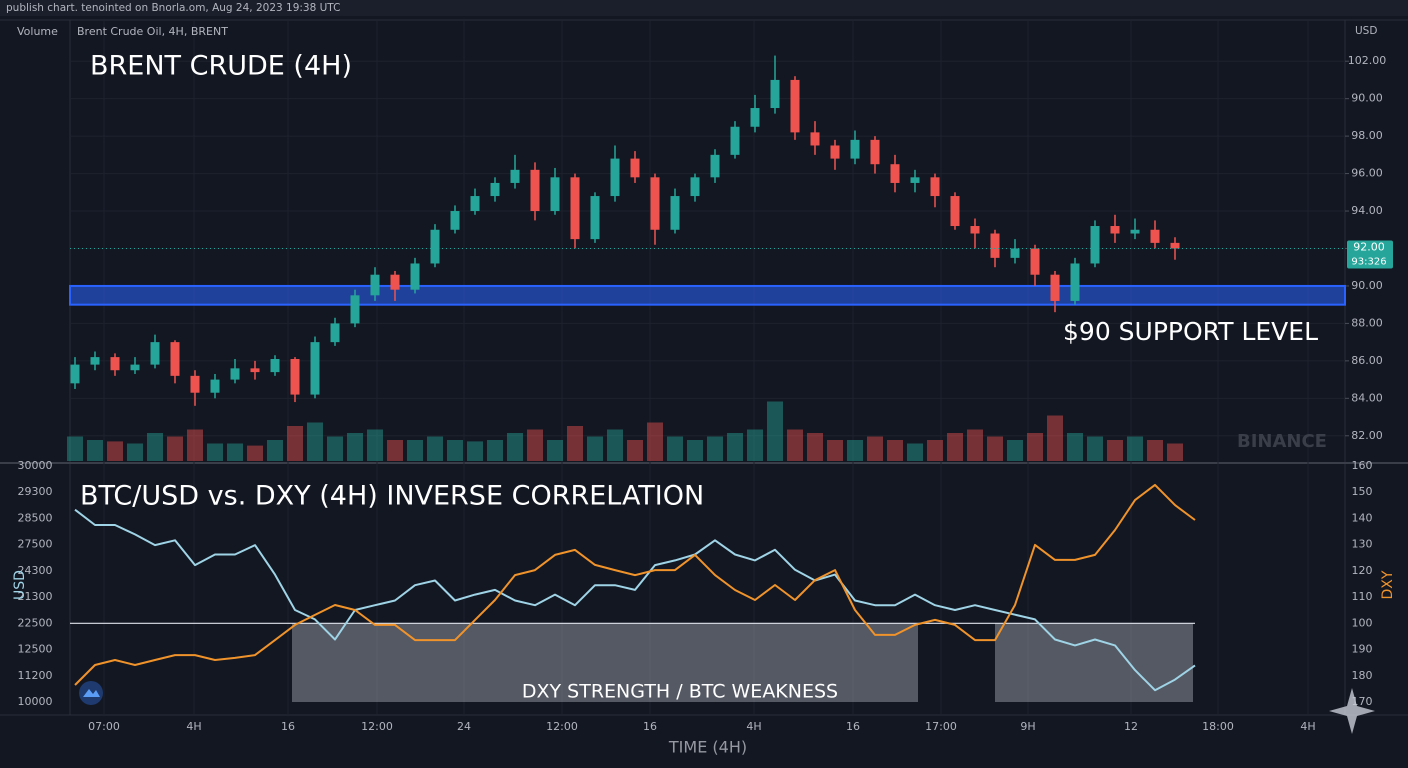  Describe the element at coordinates (35, 517) in the screenshot. I see `y-tick-label: 28500` at that location.